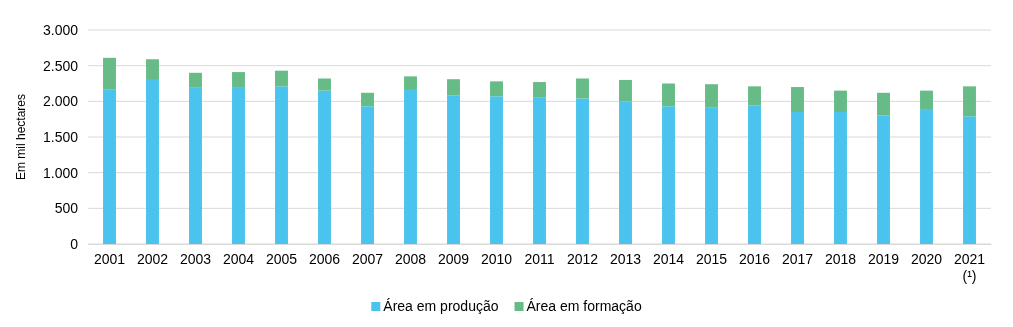  What do you see at coordinates (238, 258) in the screenshot?
I see `x-tick-label: 2004` at bounding box center [238, 258].